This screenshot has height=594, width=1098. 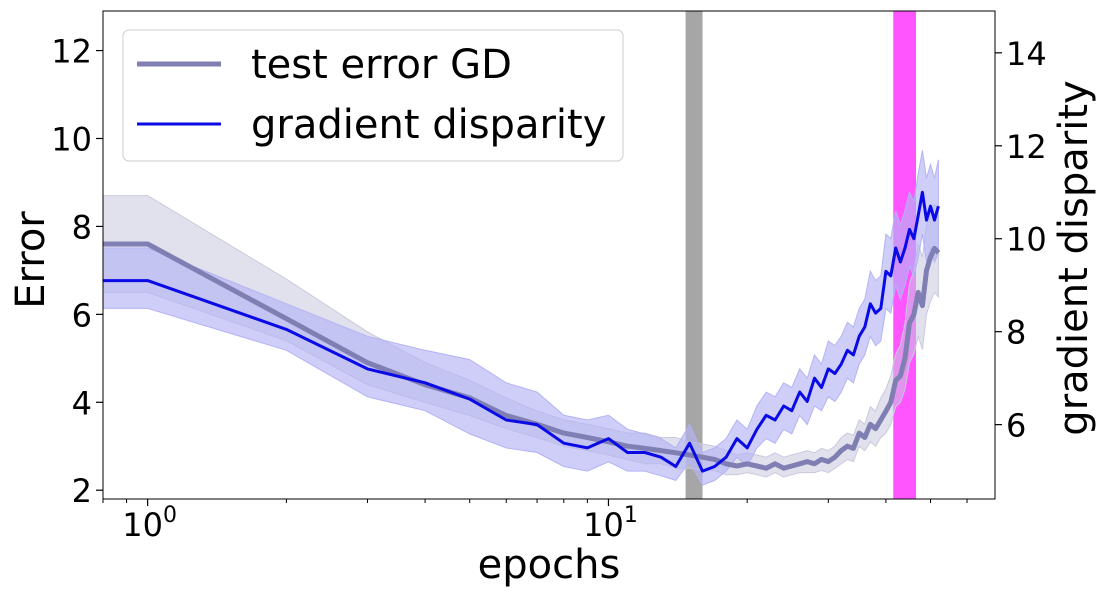 I want to click on y-left-tick-label: 2, so click(x=82, y=491).